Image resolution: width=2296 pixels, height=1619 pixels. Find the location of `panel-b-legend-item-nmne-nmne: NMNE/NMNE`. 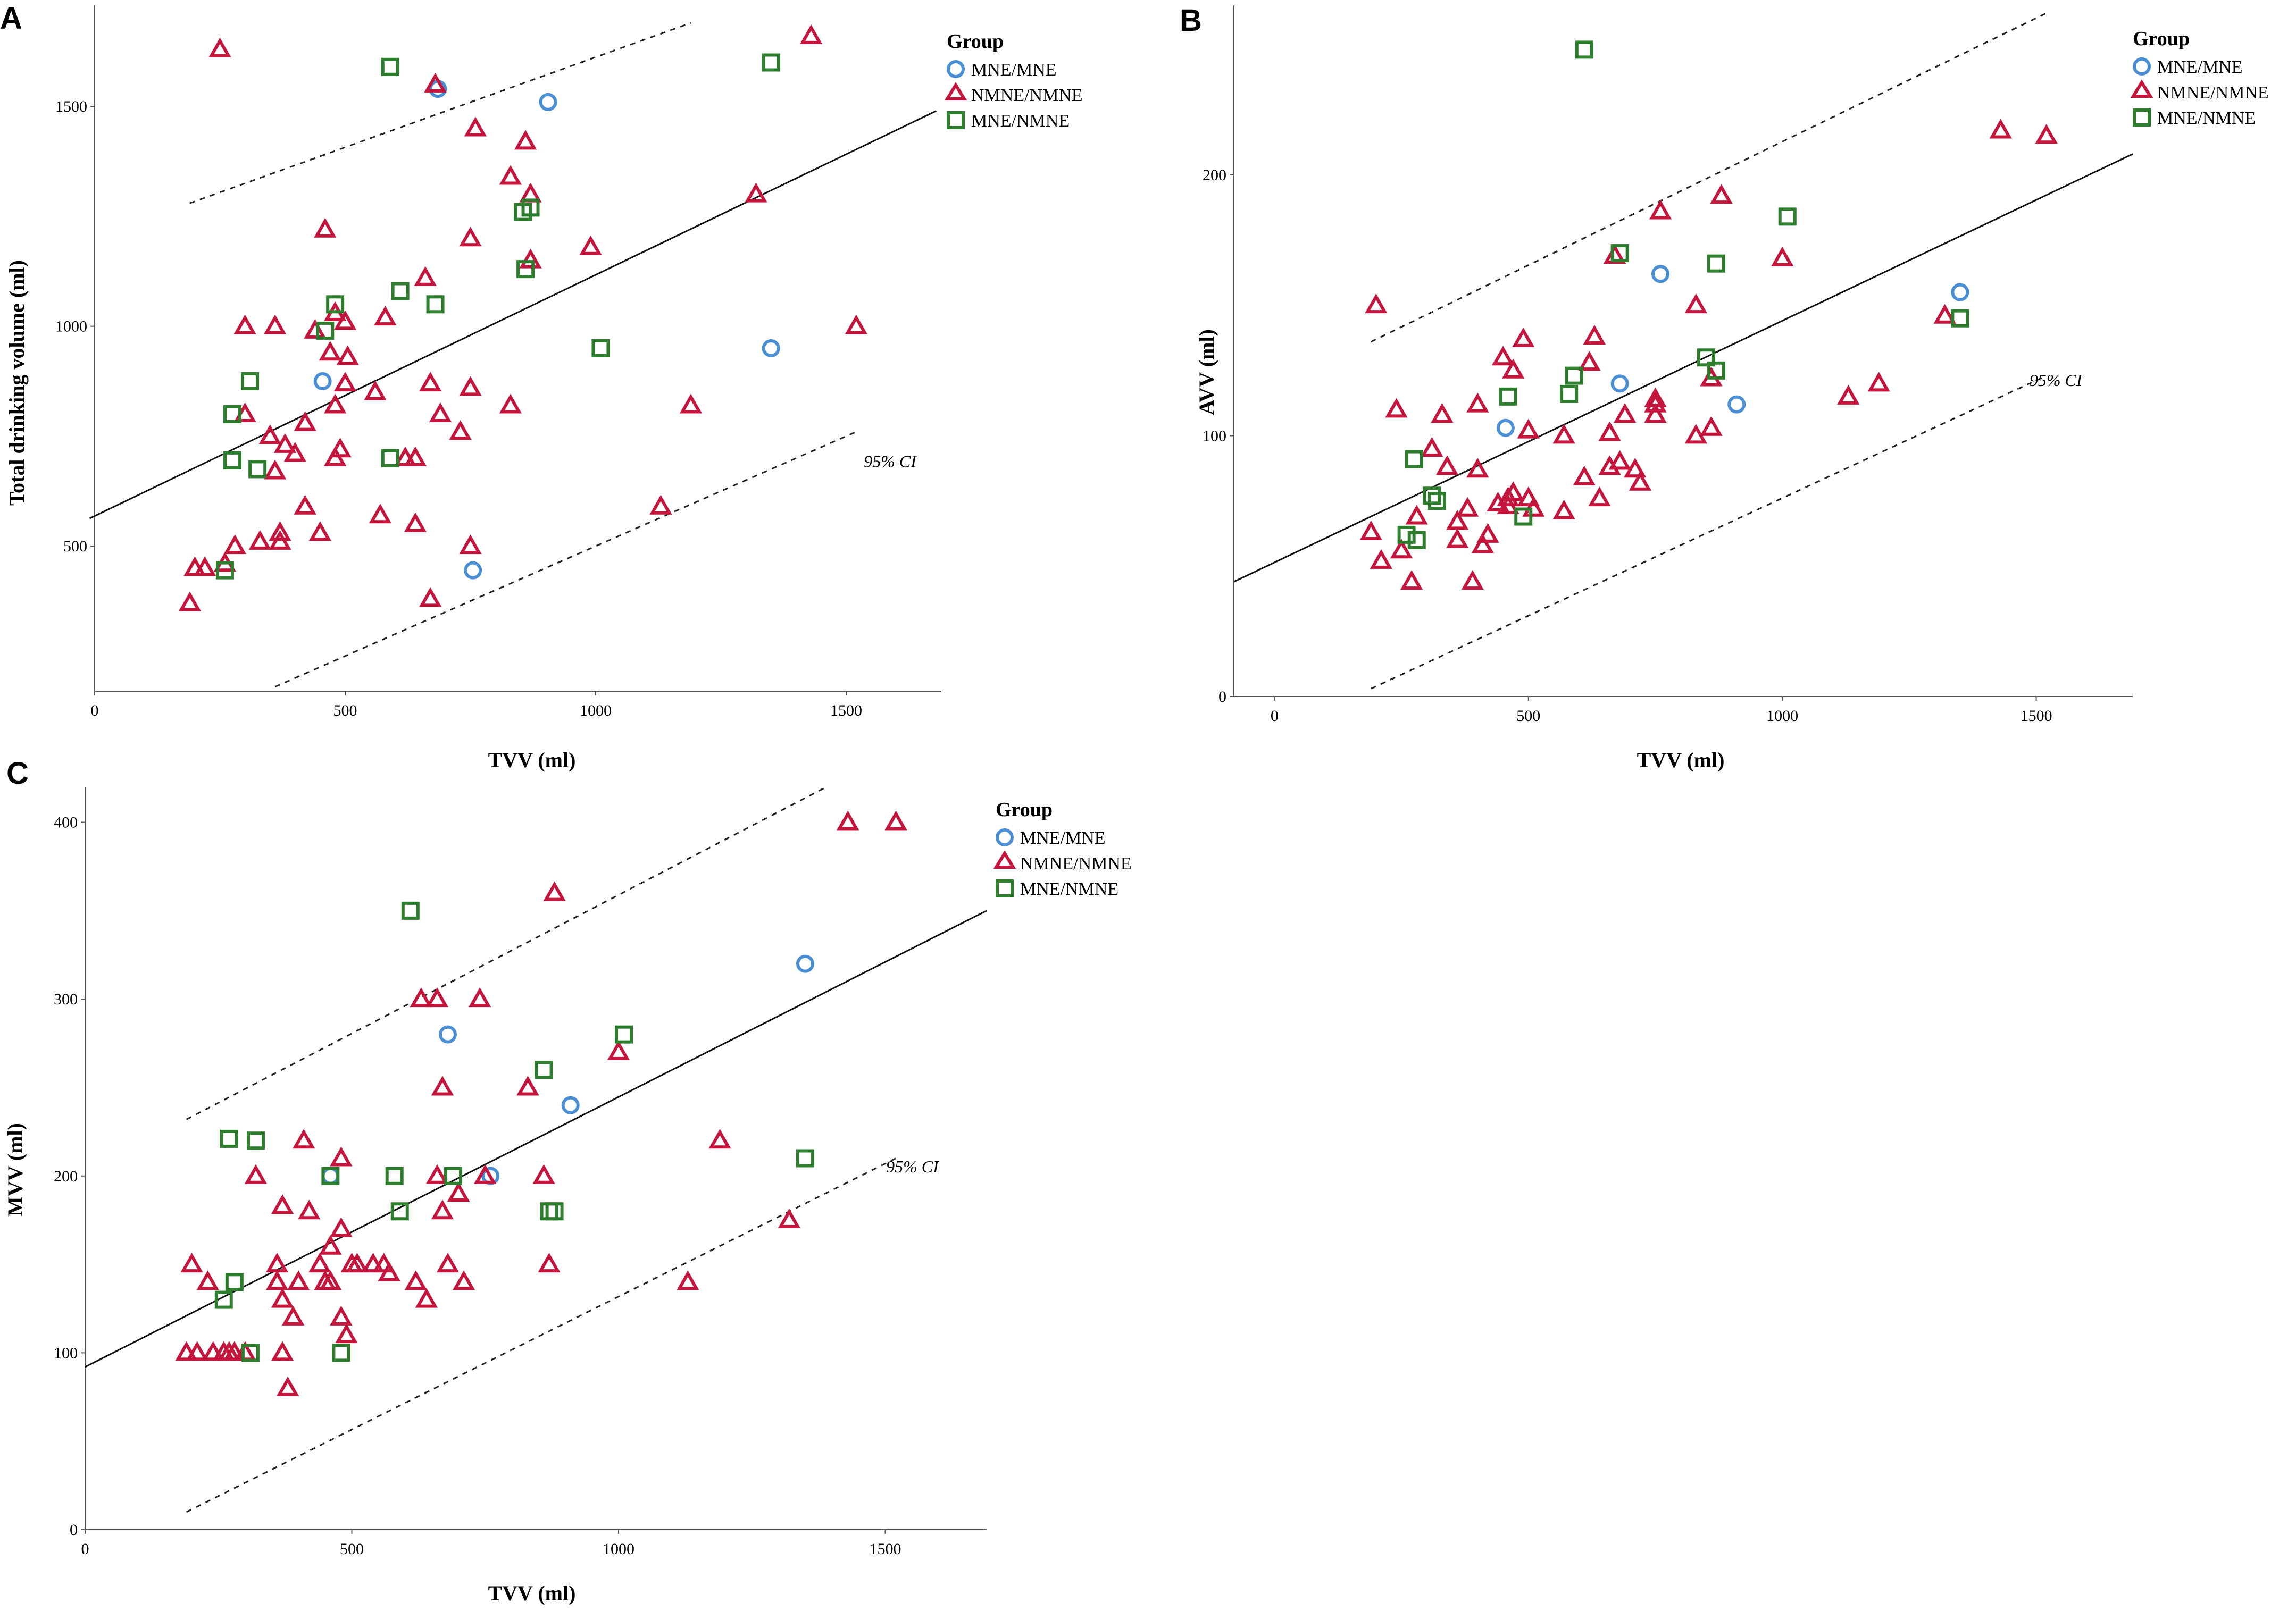

panel-b-legend-item-nmne-nmne: NMNE/NMNE is located at coordinates (2199, 91).